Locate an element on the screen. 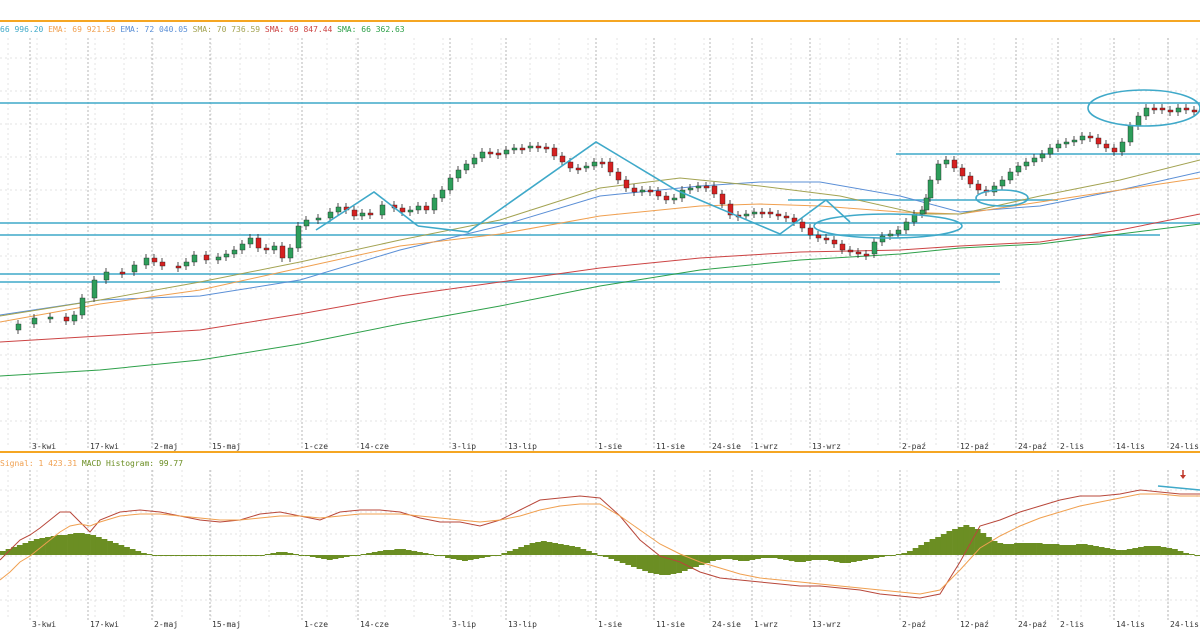 The height and width of the screenshot is (630, 1200). date-tick-label: 2-lis is located at coordinates (1072, 624).